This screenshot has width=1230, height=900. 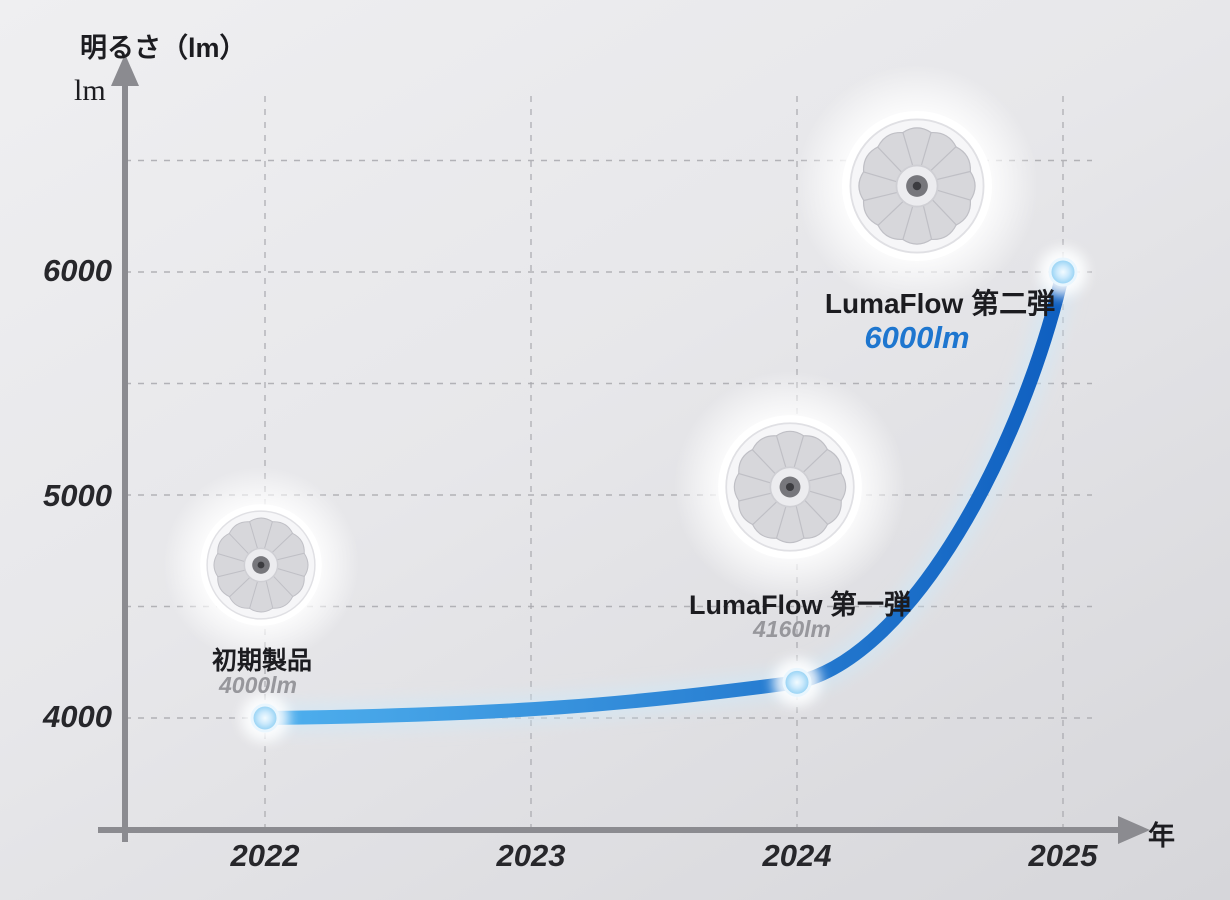 I want to click on y-axis-arrow-icon, so click(x=125, y=70).